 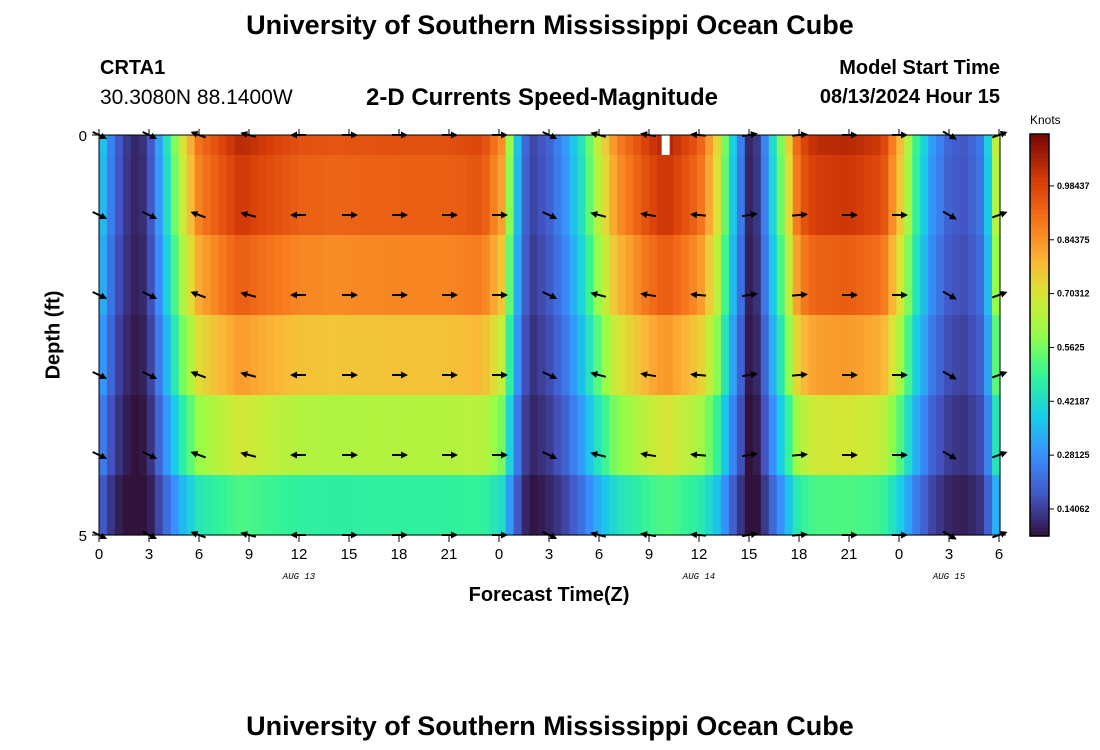 I want to click on x-tick-label: 0, so click(x=99, y=554).